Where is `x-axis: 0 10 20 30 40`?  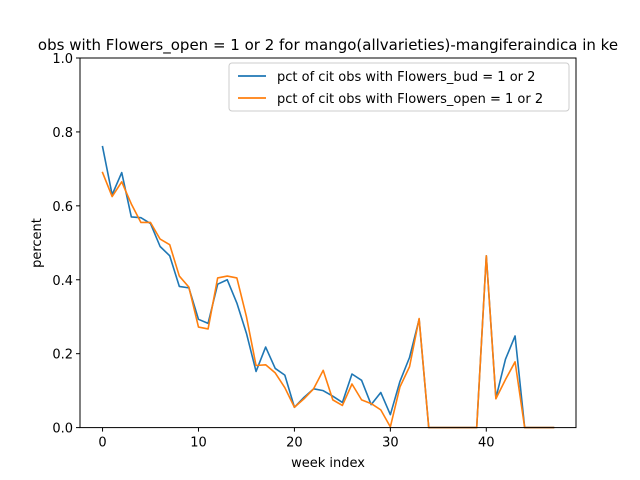
x-axis: 0 10 20 30 40 is located at coordinates (296, 439).